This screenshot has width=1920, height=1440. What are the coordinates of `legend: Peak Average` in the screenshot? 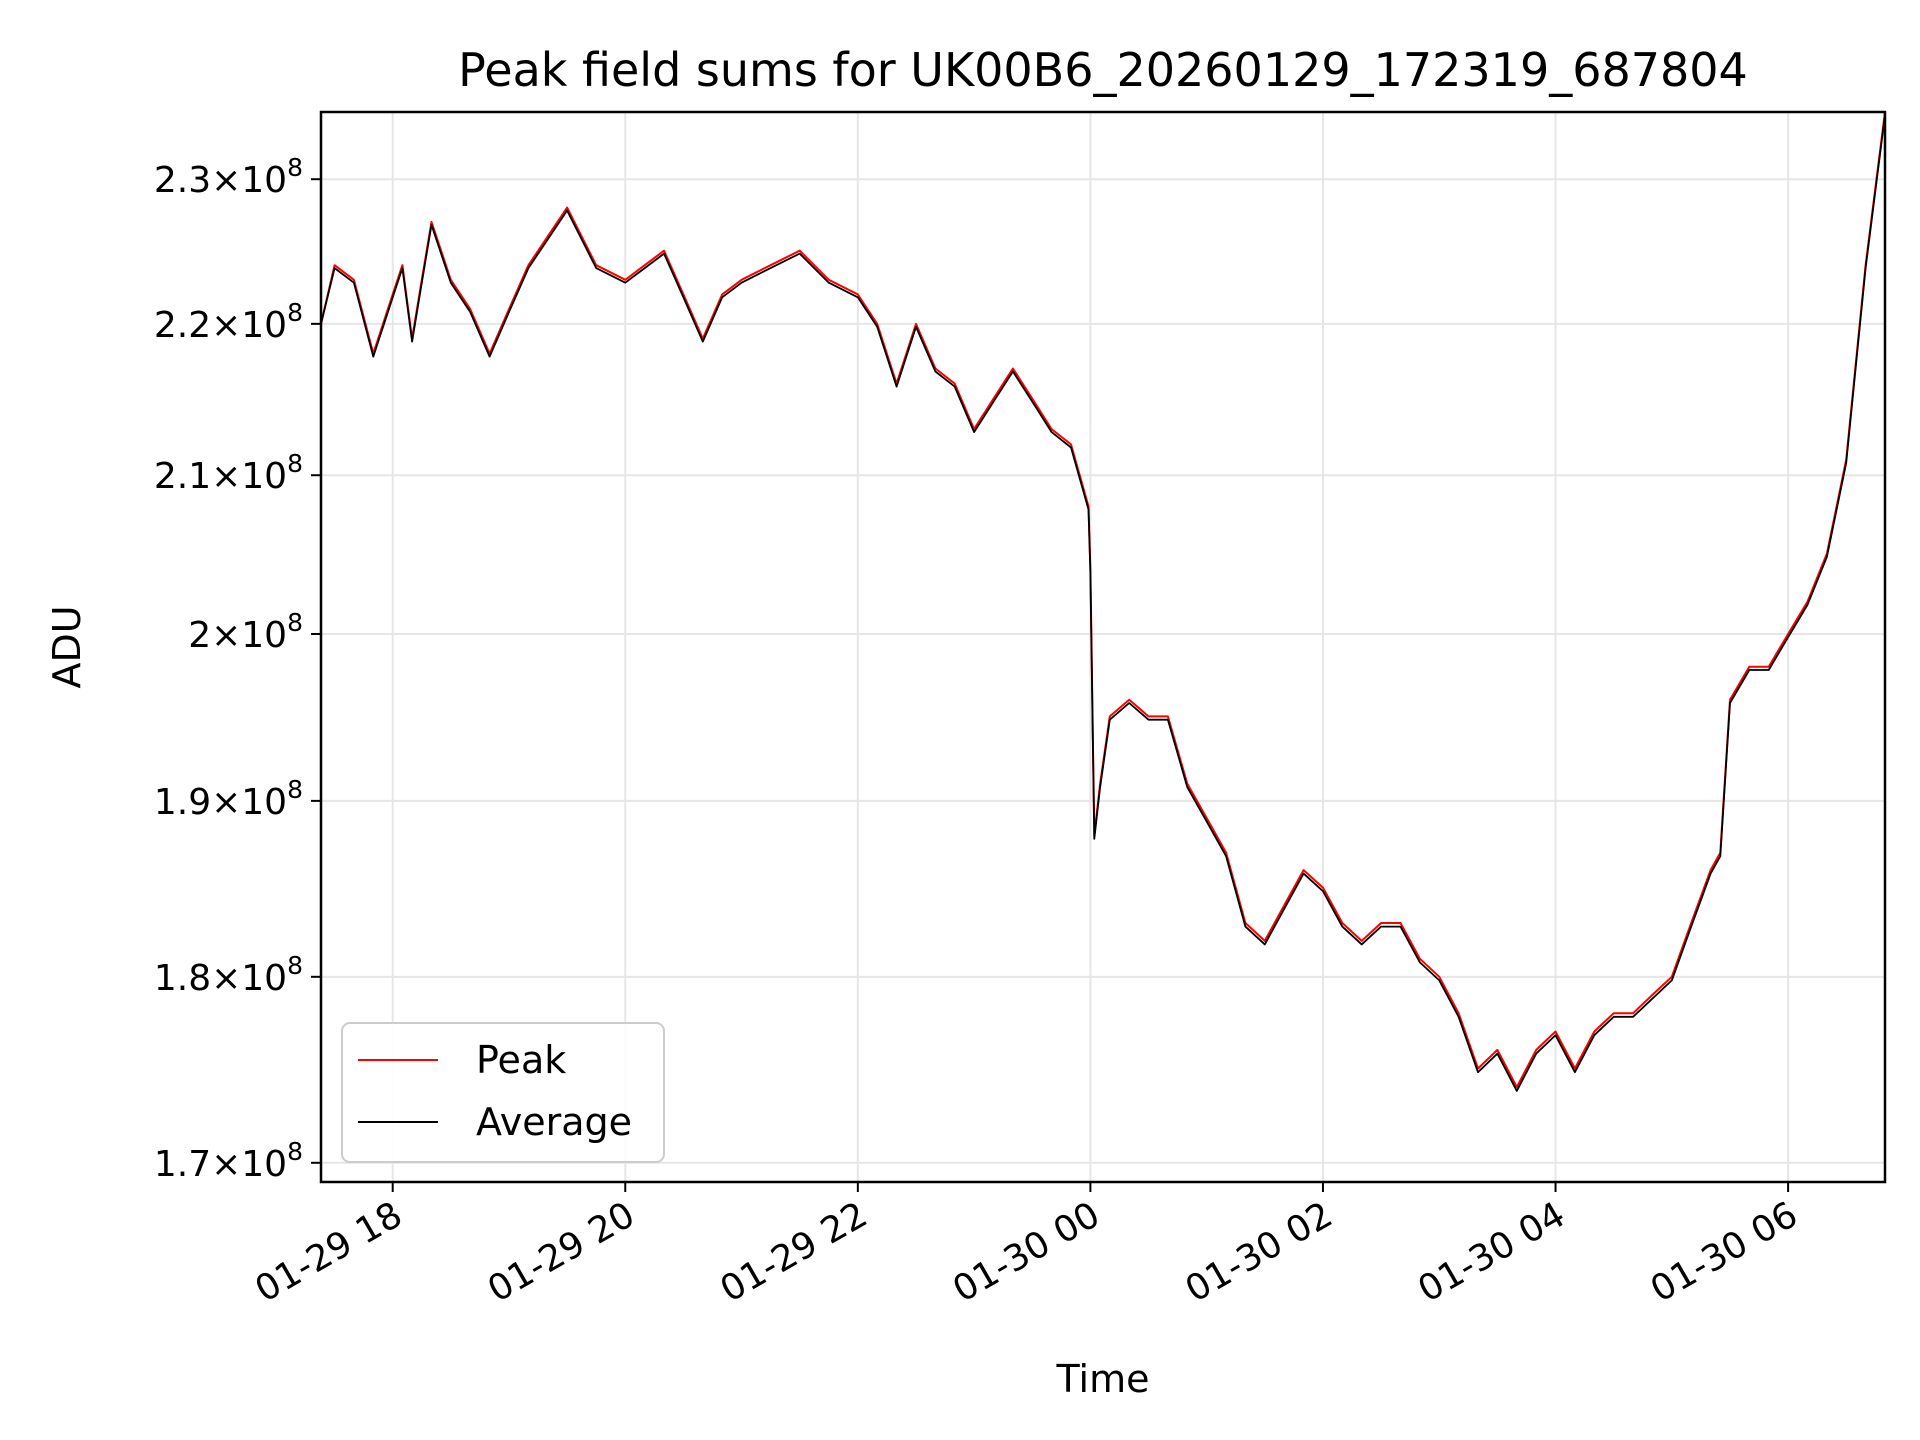 It's located at (503, 1092).